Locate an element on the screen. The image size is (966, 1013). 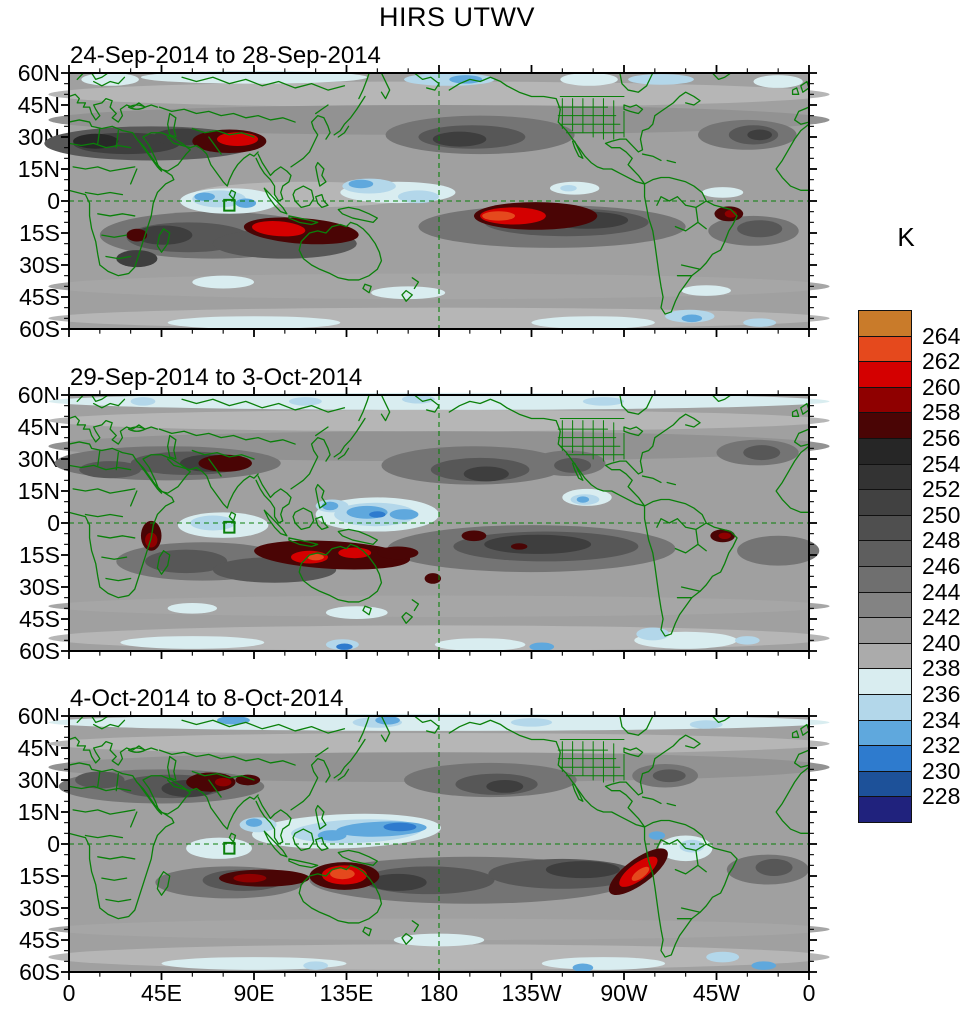
colorbar-tick-label: 242 is located at coordinates (941, 617).